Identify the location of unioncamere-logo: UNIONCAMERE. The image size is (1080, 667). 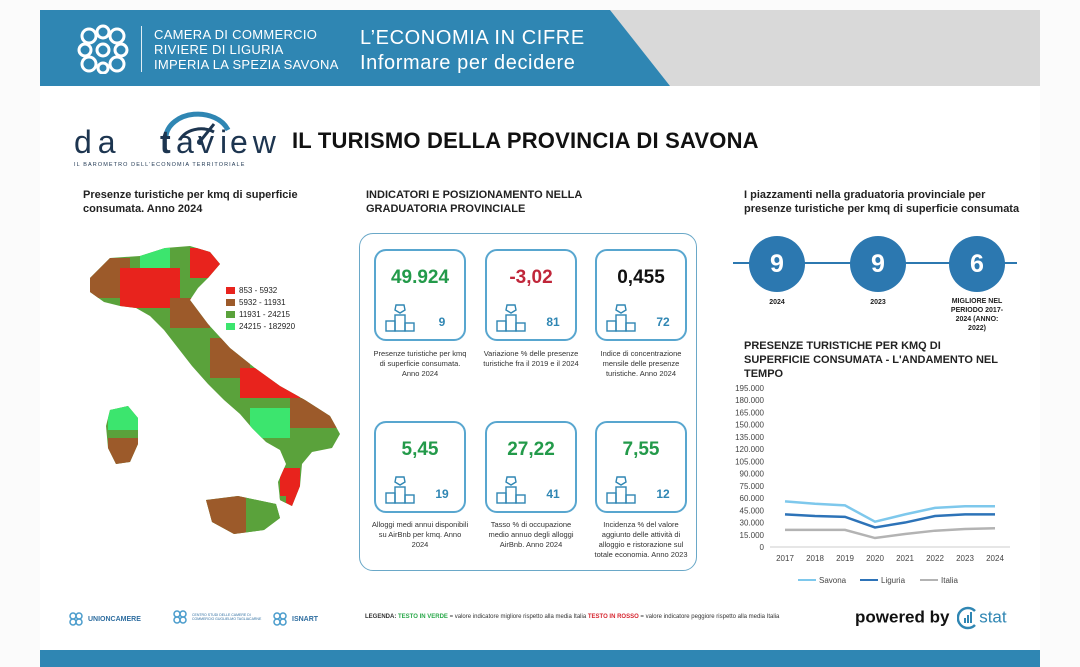
(104, 619).